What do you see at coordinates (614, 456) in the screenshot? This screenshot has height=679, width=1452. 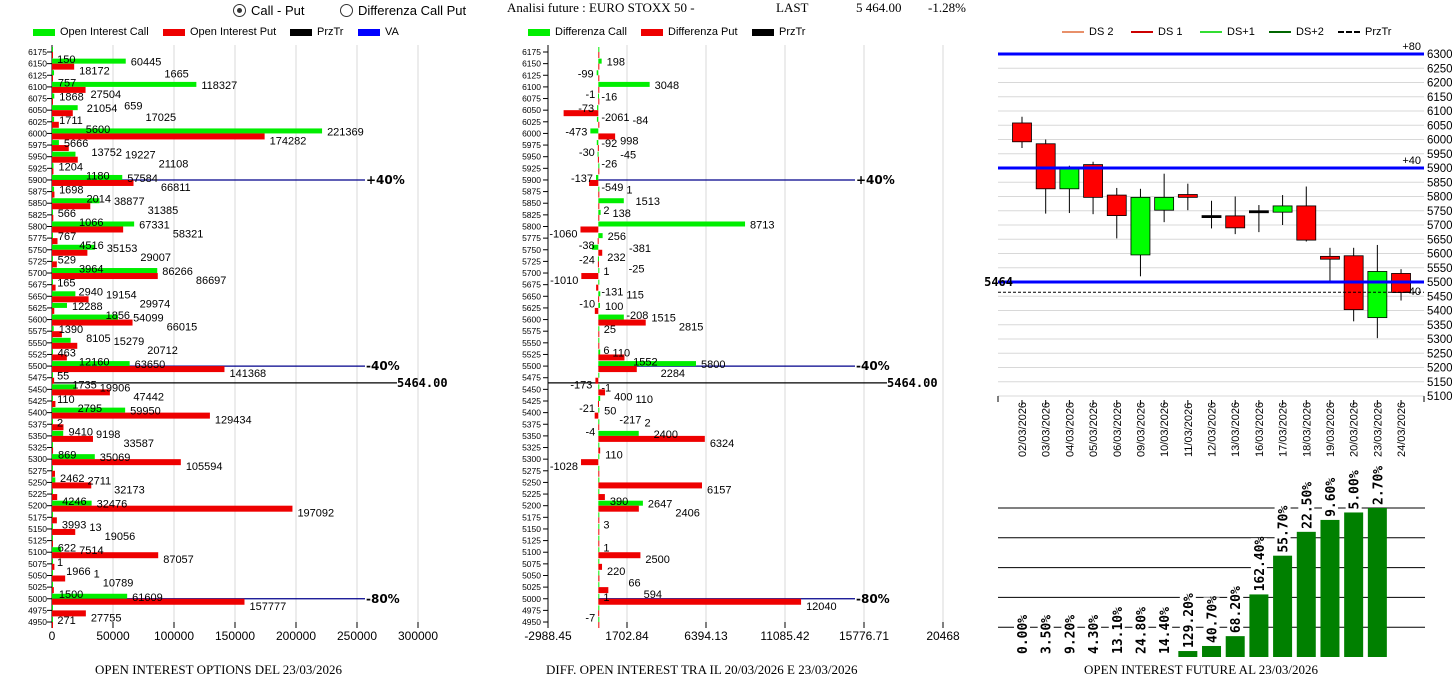 I see `put-value-label: 110` at bounding box center [614, 456].